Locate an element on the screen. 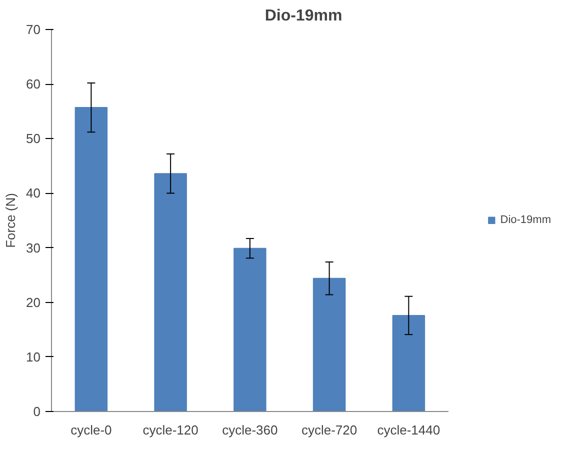 This screenshot has width=571, height=457. y-axis-title: Force (N) is located at coordinates (10, 220).